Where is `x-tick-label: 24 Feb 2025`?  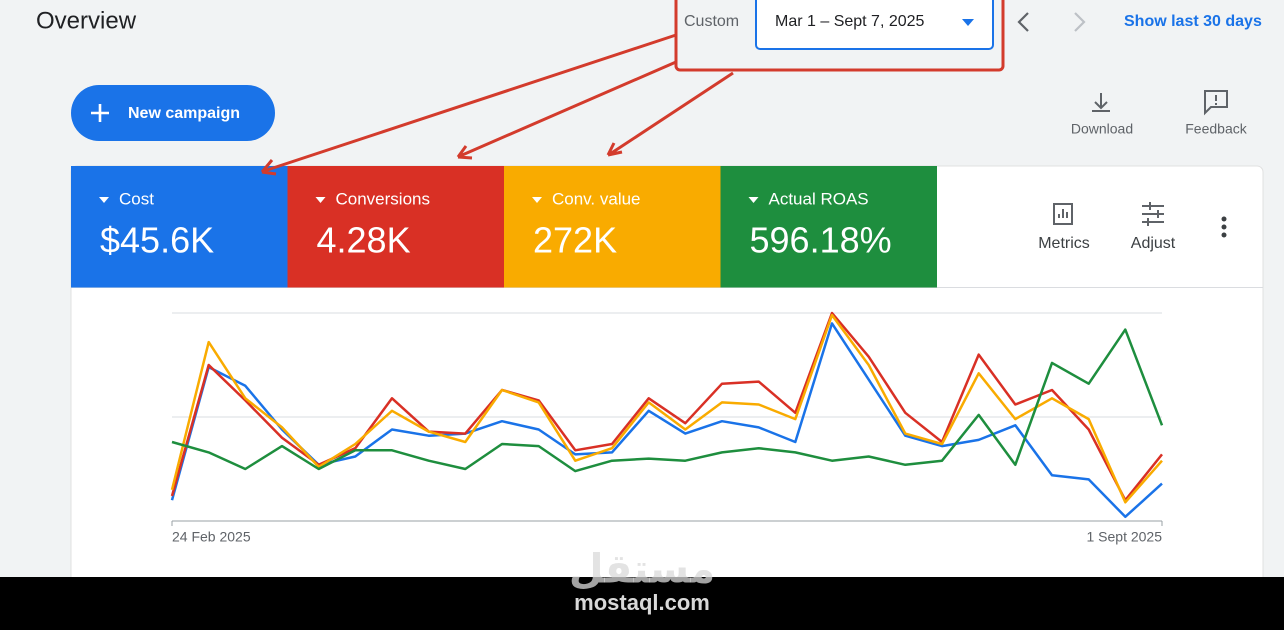
x-tick-label: 24 Feb 2025 is located at coordinates (211, 537).